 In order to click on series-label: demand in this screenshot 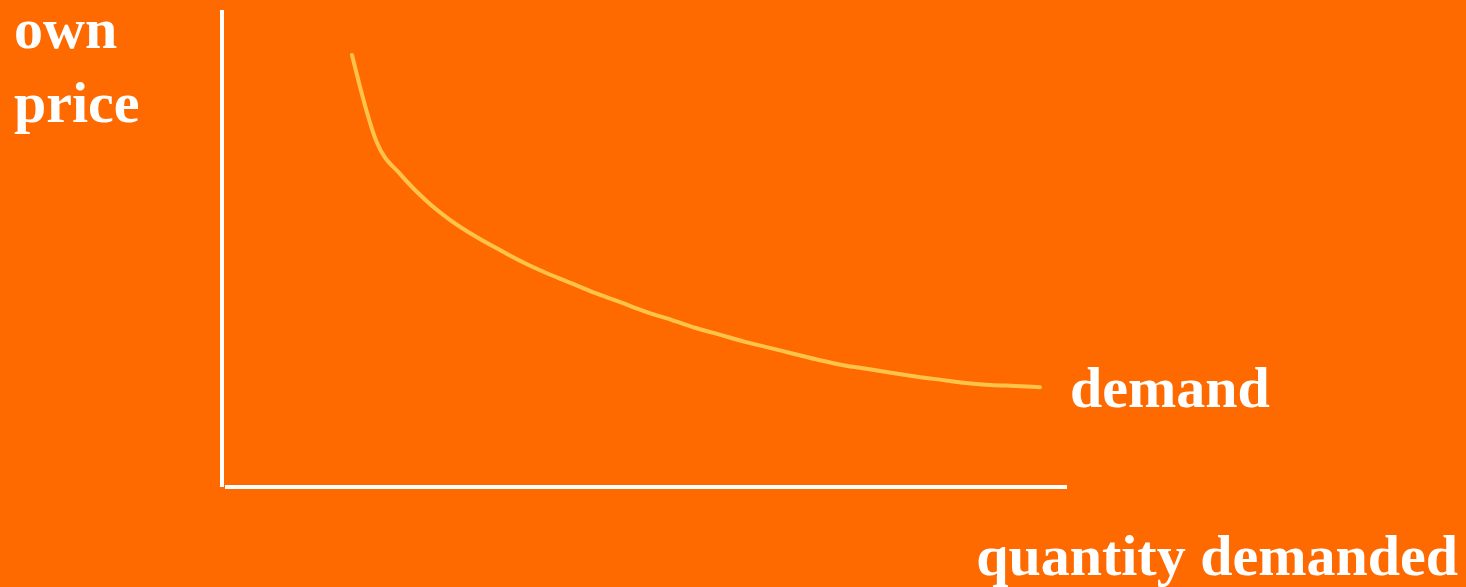, I will do `click(1170, 388)`.